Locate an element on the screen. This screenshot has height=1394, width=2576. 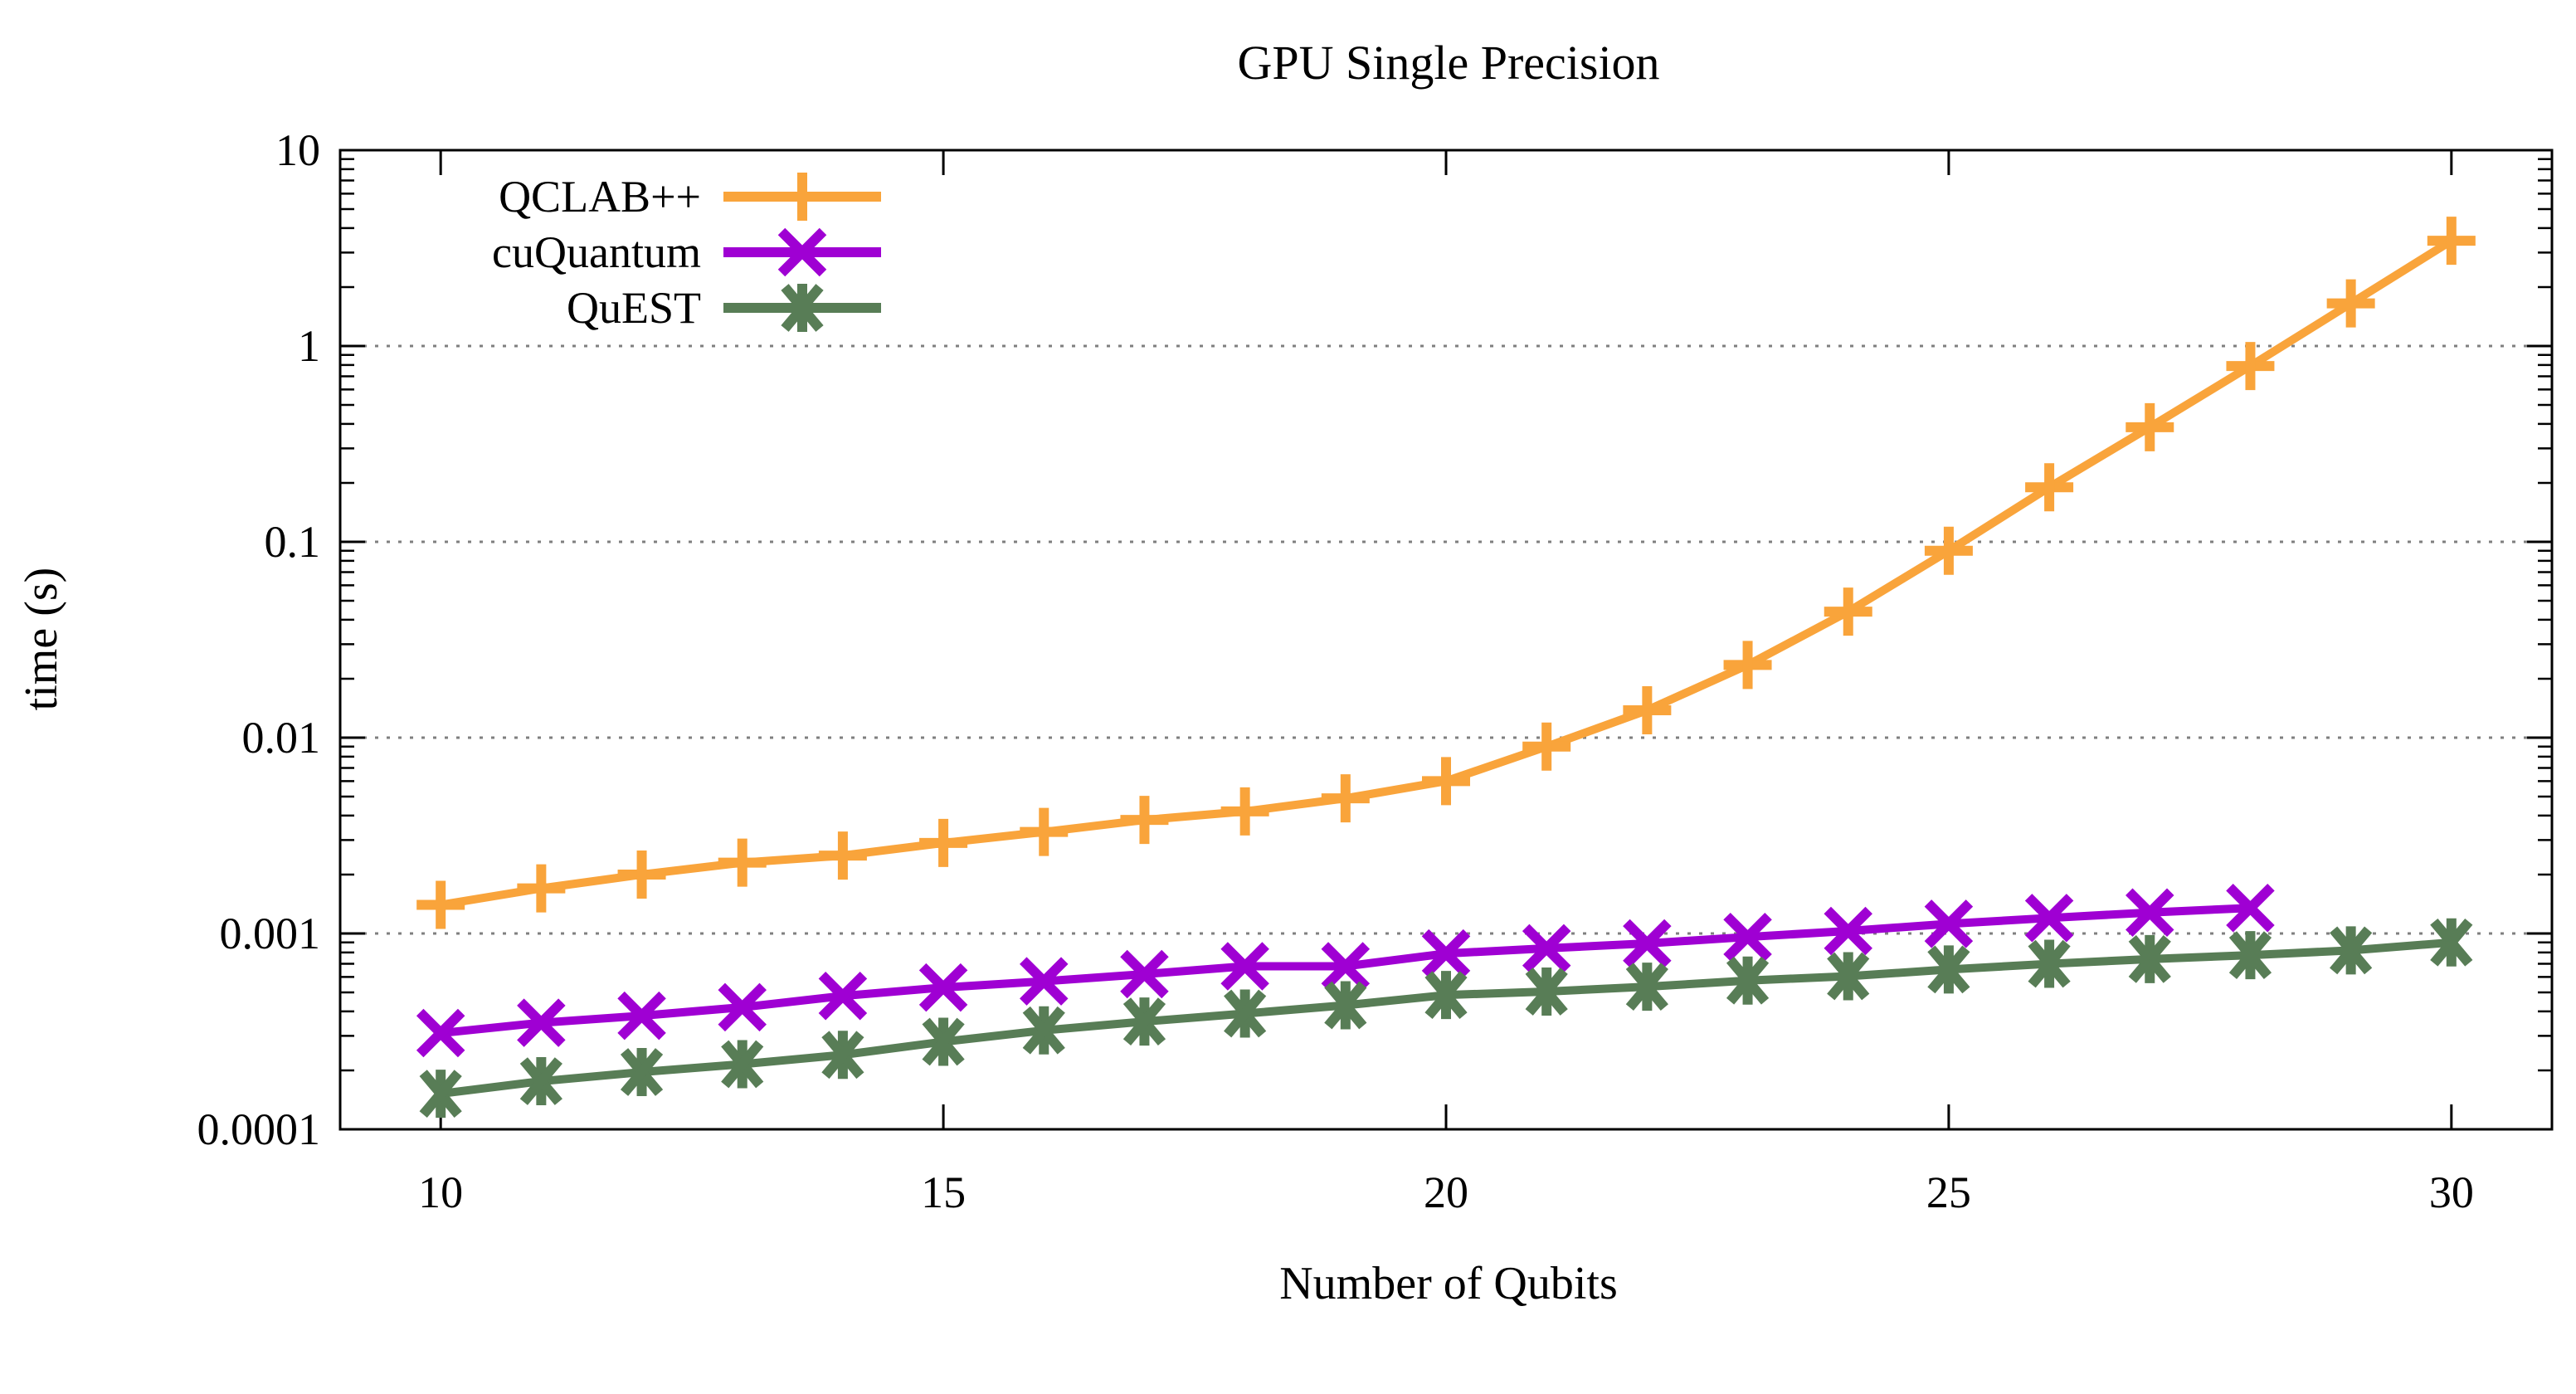
marker-QuEST-q26 is located at coordinates (2049, 963).